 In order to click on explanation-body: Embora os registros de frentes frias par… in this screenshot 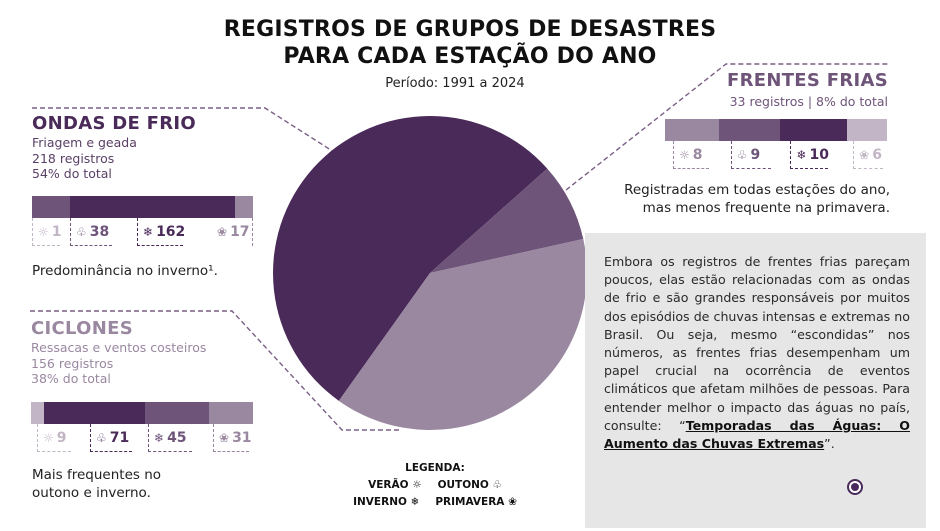, I will do `click(757, 343)`.